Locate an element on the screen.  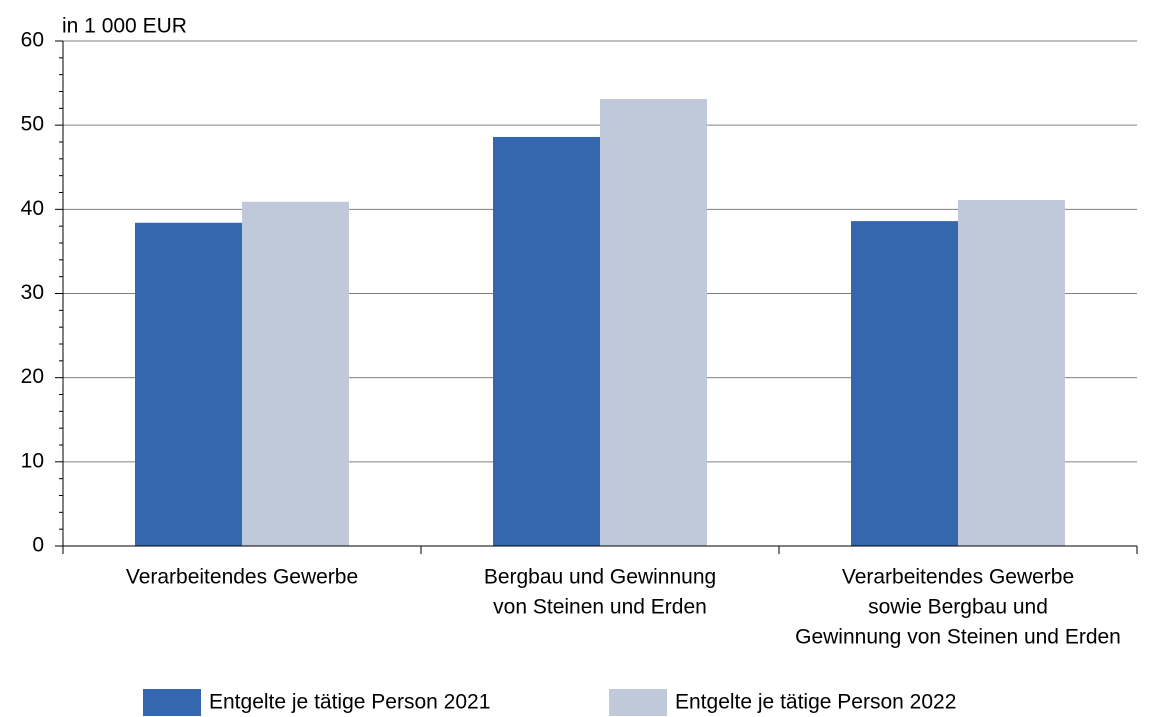
y-axis-label: in 1 000 EUR is located at coordinates (124, 26).